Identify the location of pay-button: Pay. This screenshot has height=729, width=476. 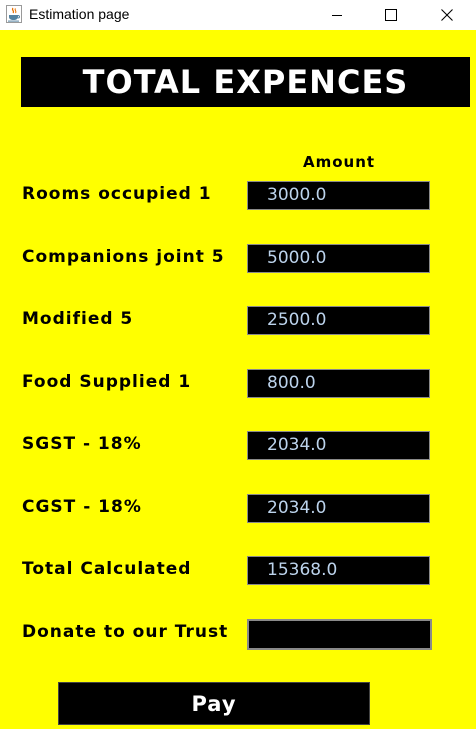
(214, 703).